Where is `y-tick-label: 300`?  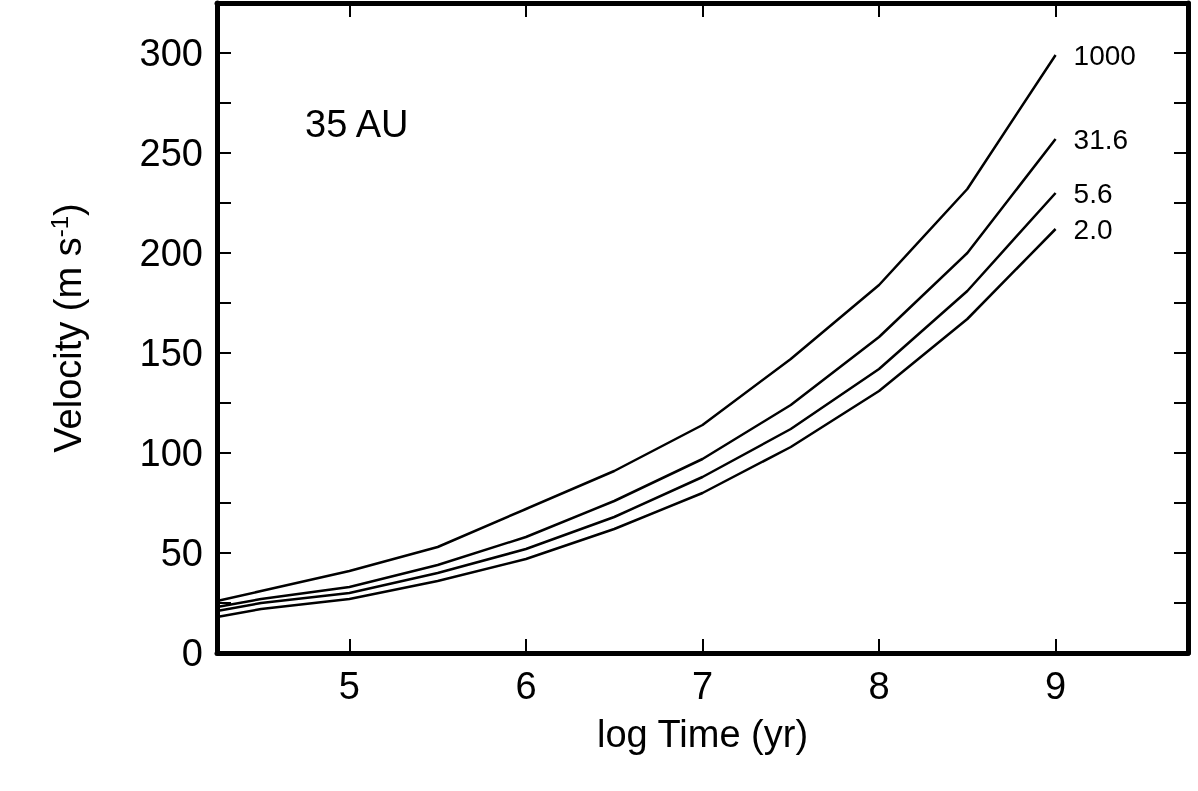 y-tick-label: 300 is located at coordinates (171, 53).